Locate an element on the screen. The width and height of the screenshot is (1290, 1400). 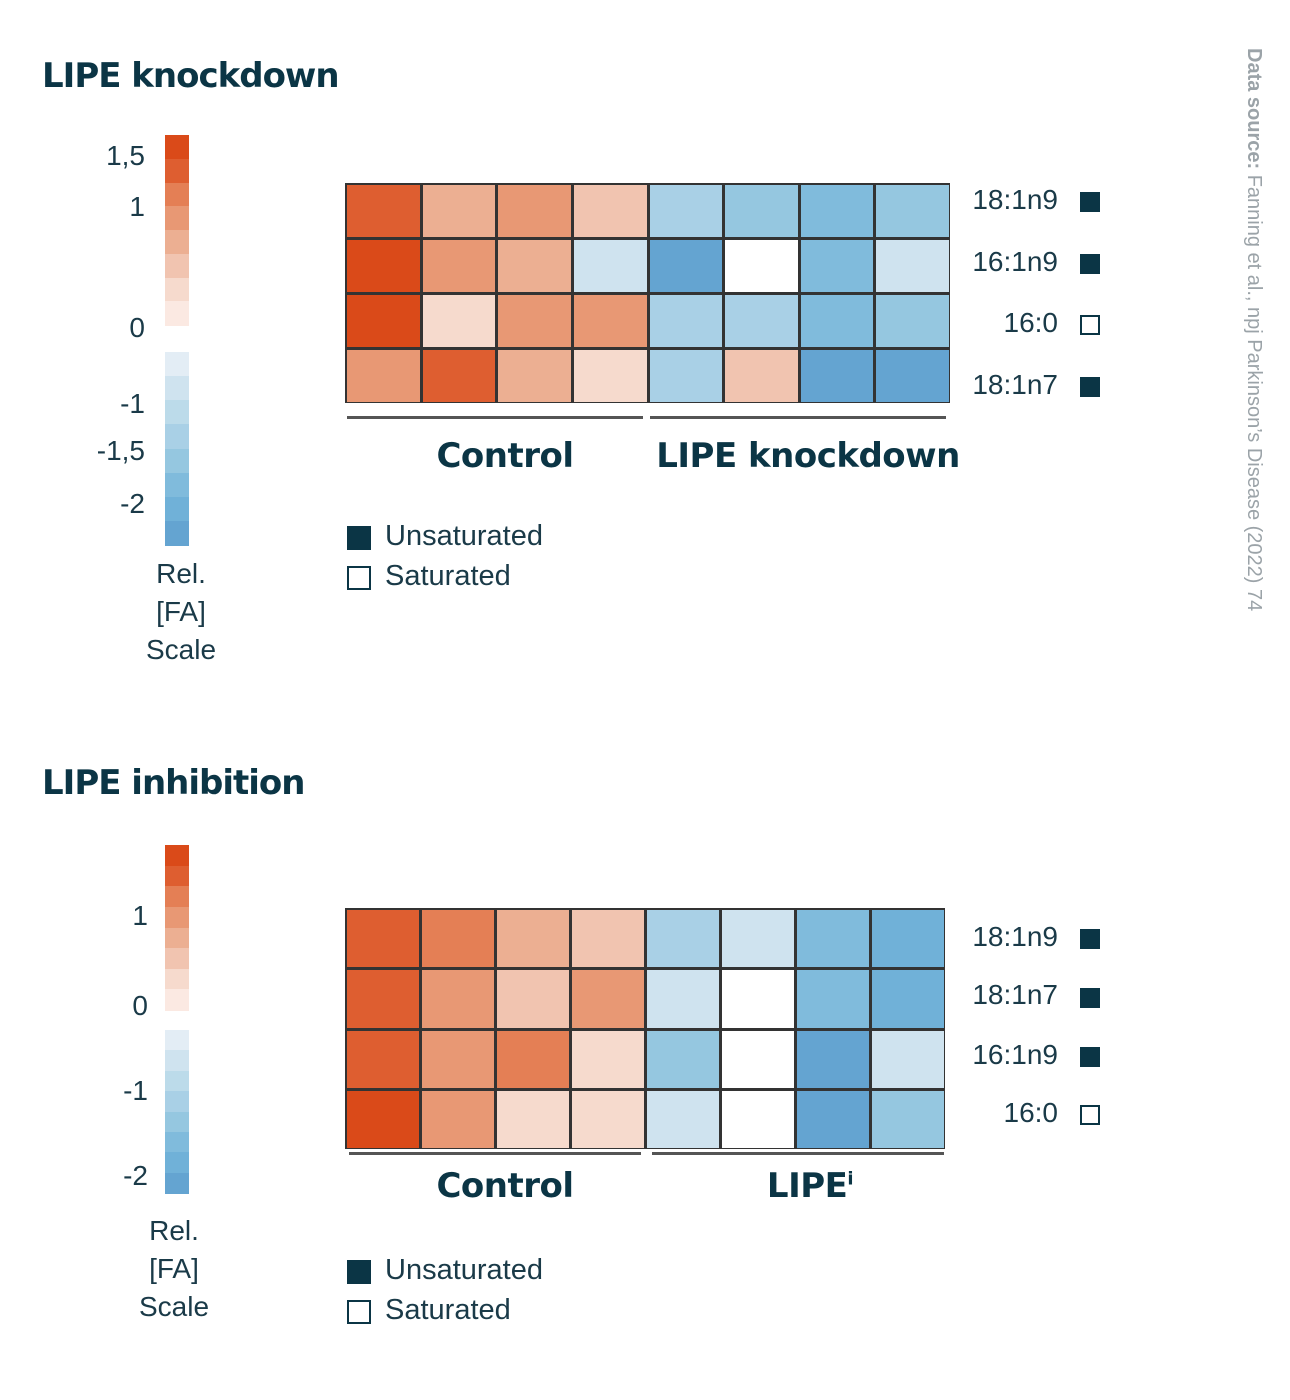
panel-title: LIPE inhibition is located at coordinates (173, 783).